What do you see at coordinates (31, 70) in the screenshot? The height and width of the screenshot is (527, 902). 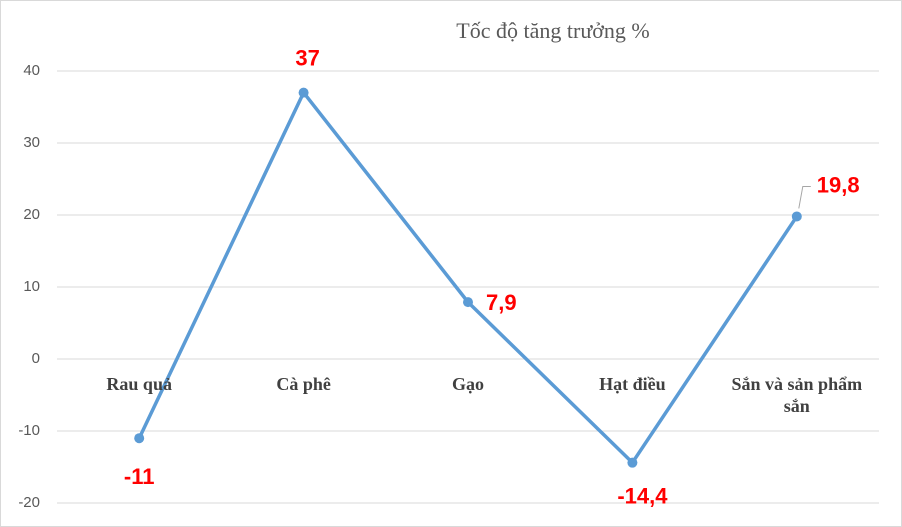 I see `y-tick-label: 40` at bounding box center [31, 70].